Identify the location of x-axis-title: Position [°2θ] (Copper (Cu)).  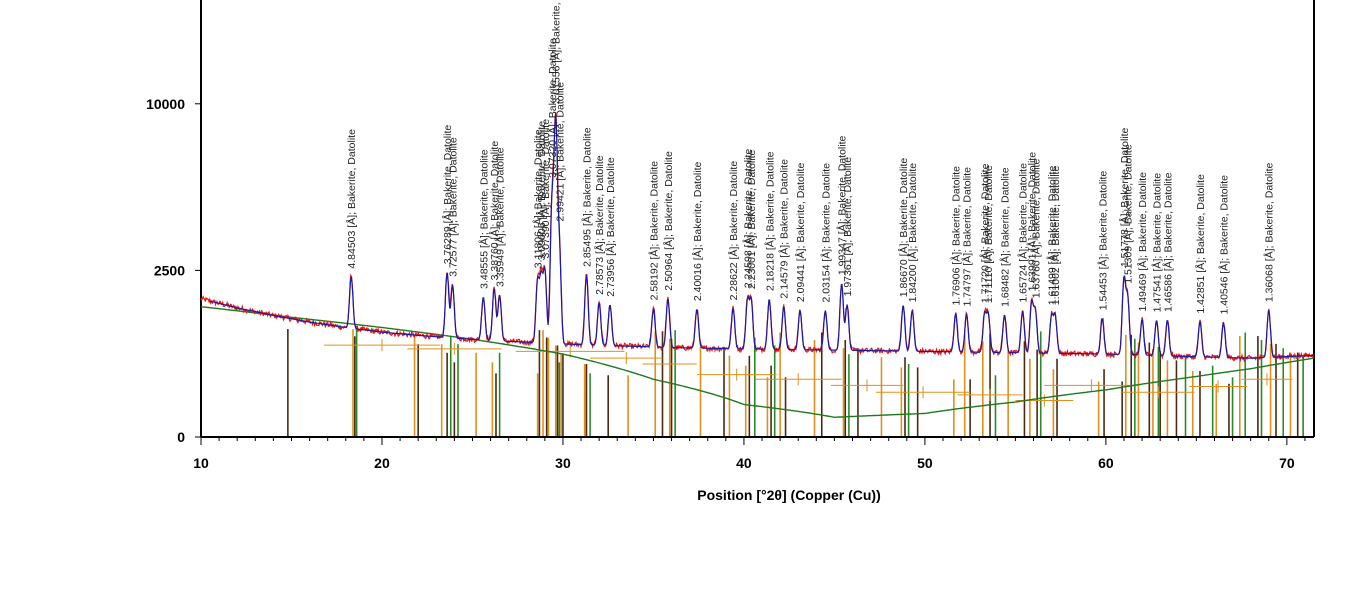
(788, 495).